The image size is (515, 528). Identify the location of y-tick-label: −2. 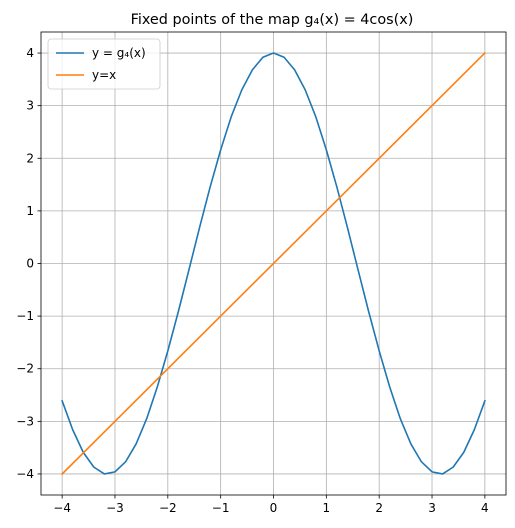
(25, 369).